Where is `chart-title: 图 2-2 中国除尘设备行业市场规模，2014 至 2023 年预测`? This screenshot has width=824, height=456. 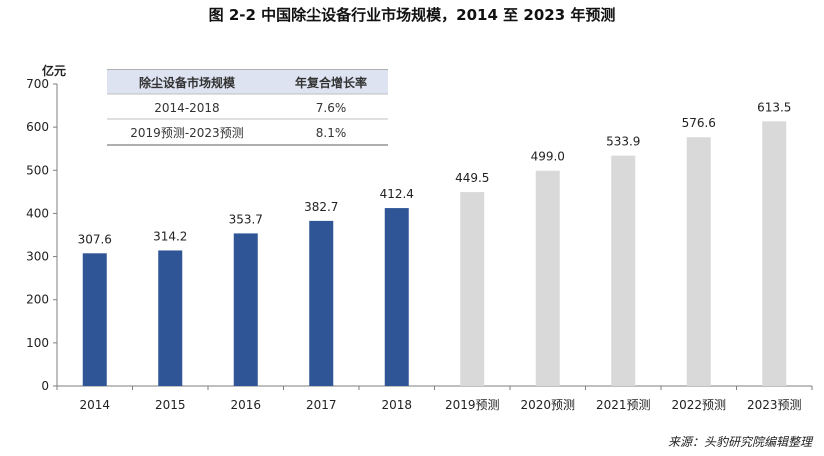 chart-title: 图 2-2 中国除尘设备行业市场规模，2014 至 2023 年预测 is located at coordinates (412, 15).